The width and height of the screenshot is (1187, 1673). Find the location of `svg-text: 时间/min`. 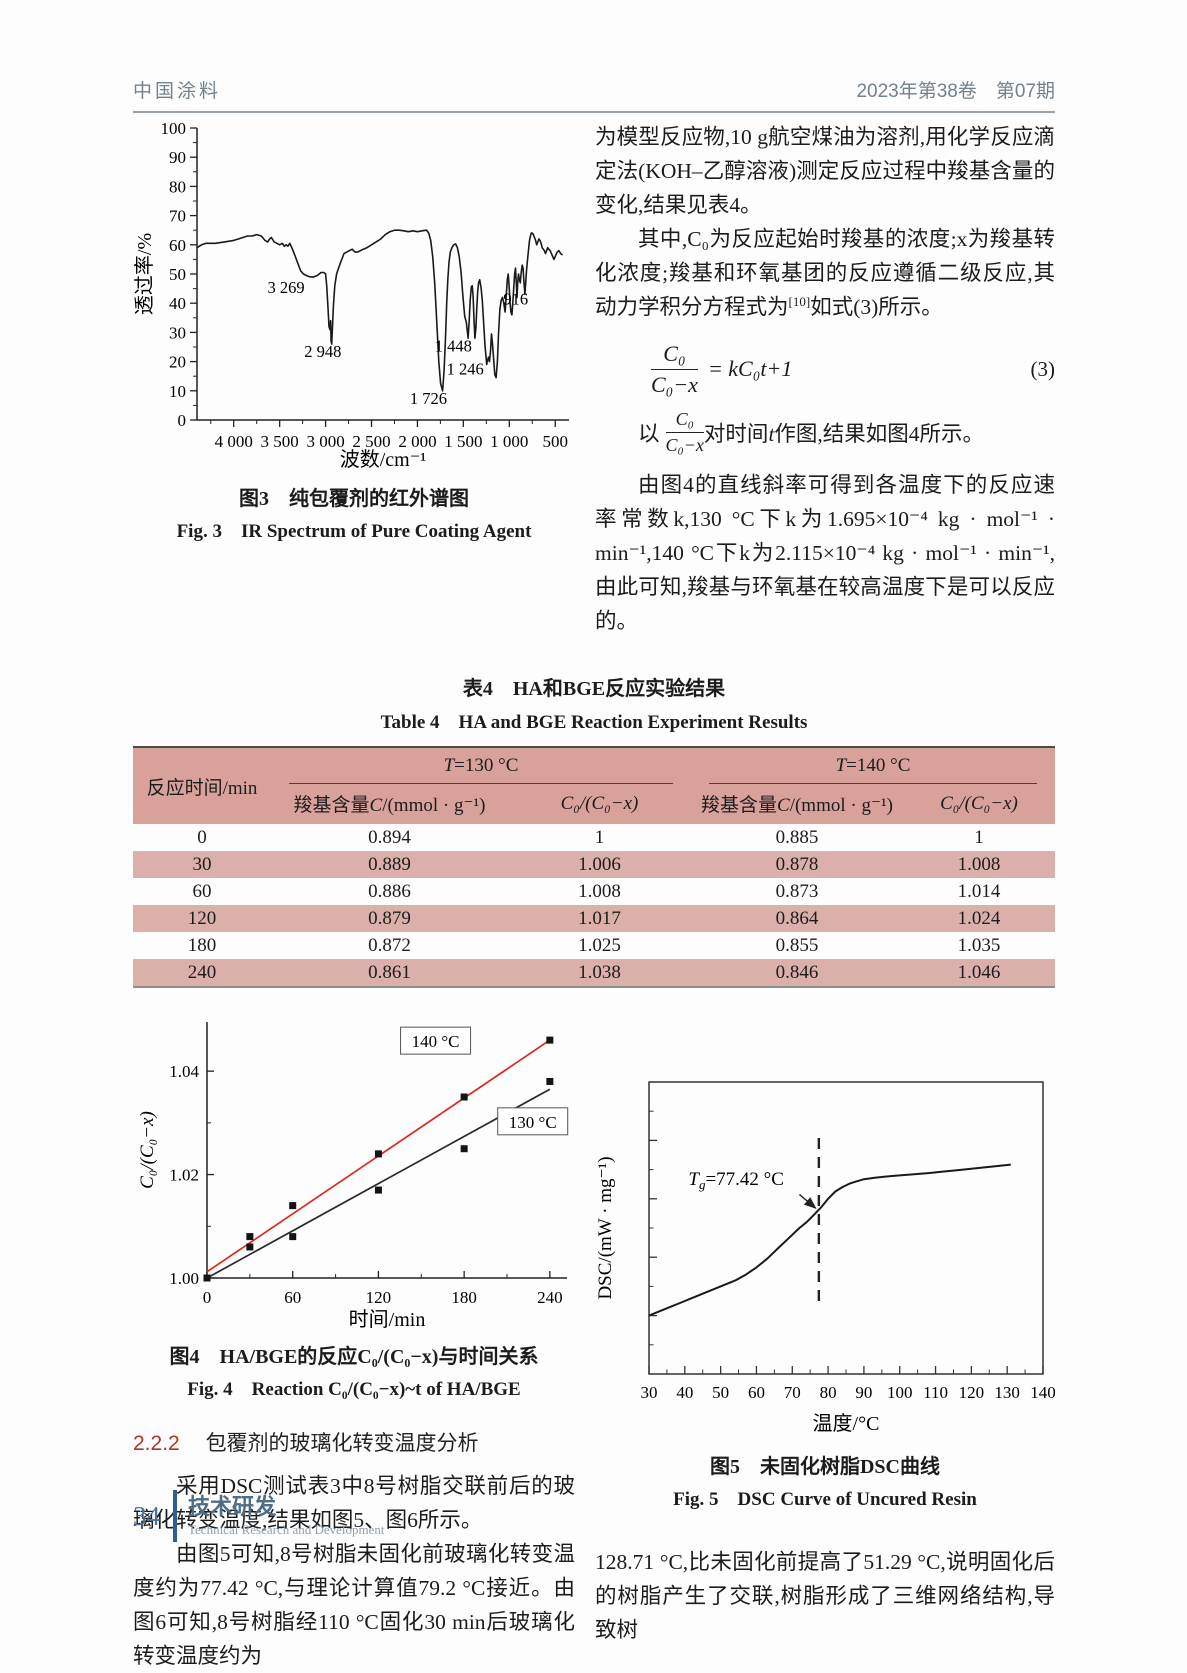

svg-text: 时间/min is located at coordinates (387, 1319).